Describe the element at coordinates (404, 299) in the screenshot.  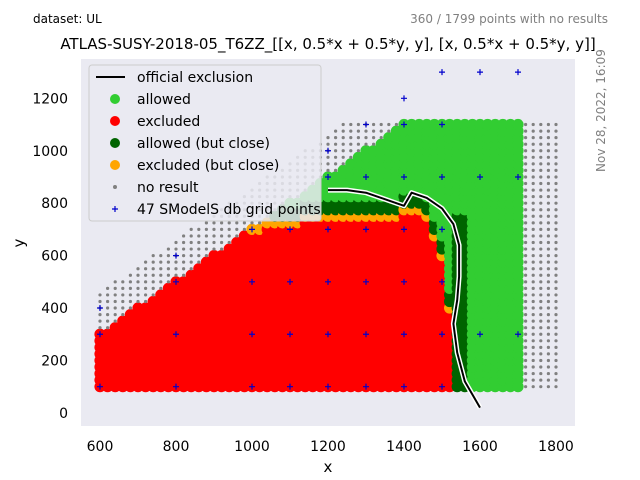
I see `exclusion-curve-line` at that location.